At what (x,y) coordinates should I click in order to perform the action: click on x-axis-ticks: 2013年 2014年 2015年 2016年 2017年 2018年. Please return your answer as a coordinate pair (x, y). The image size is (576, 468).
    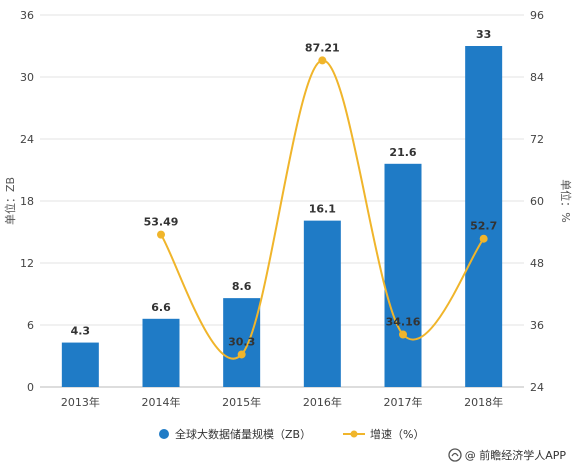
    Looking at the image, I should click on (282, 402).